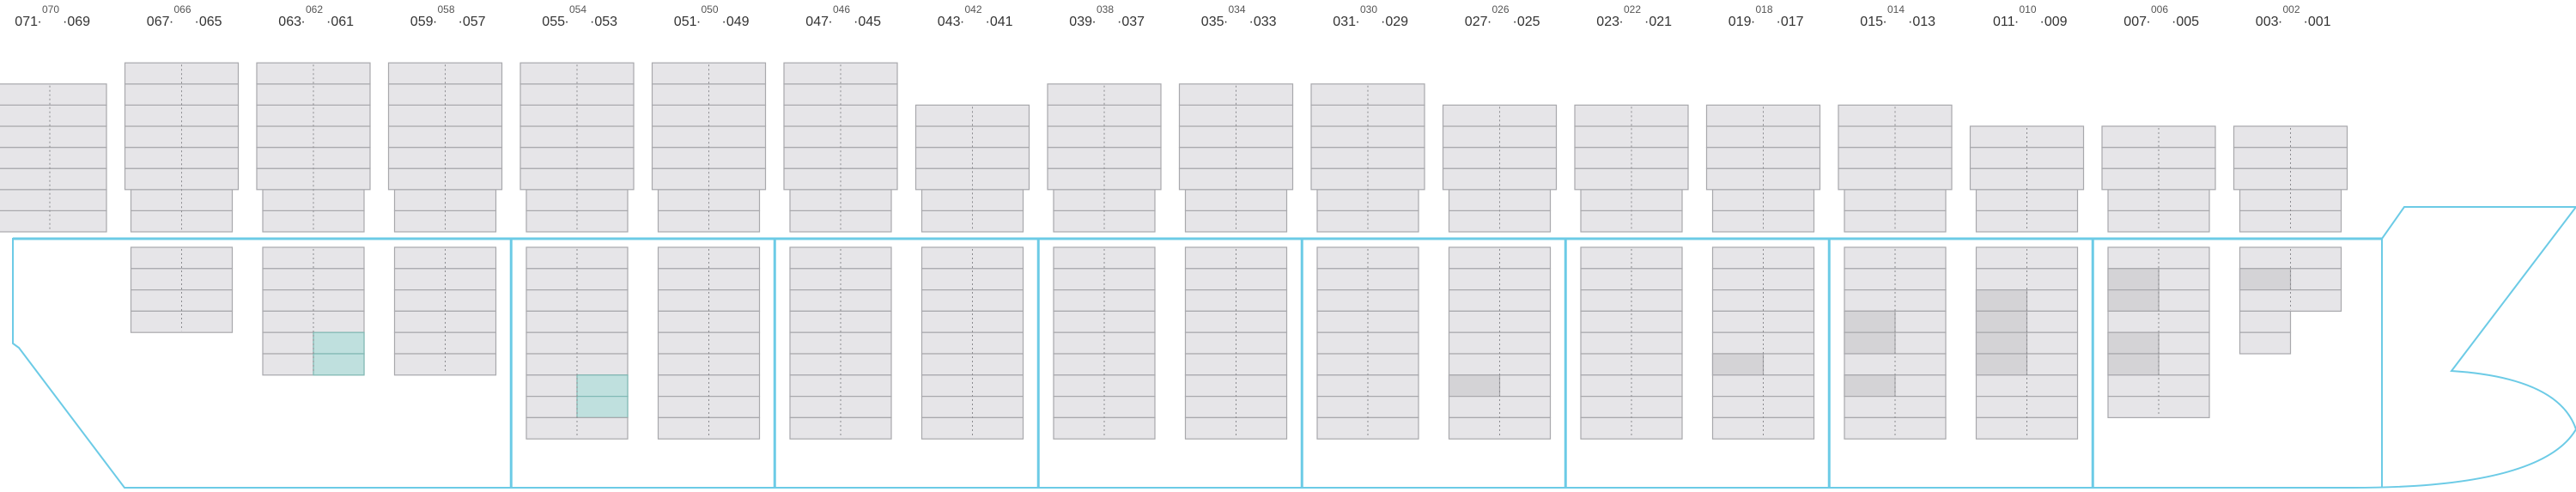  Describe the element at coordinates (841, 9) in the screenshot. I see `bay-label-mid: 046` at that location.